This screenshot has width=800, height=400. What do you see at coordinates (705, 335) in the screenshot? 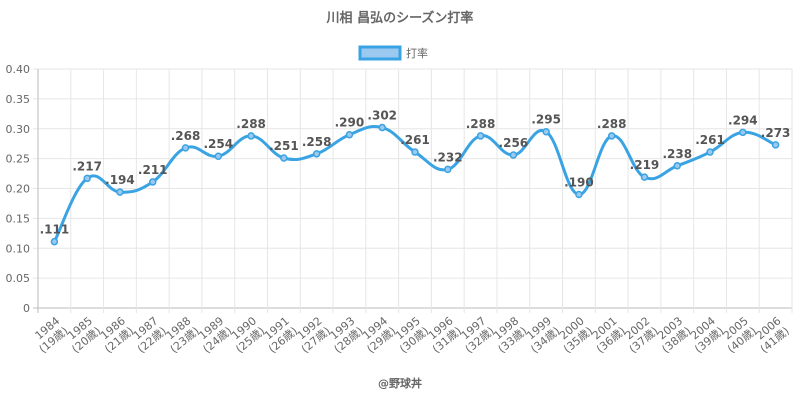
I see `x-tick-label: 2004(39歳)` at bounding box center [705, 335].